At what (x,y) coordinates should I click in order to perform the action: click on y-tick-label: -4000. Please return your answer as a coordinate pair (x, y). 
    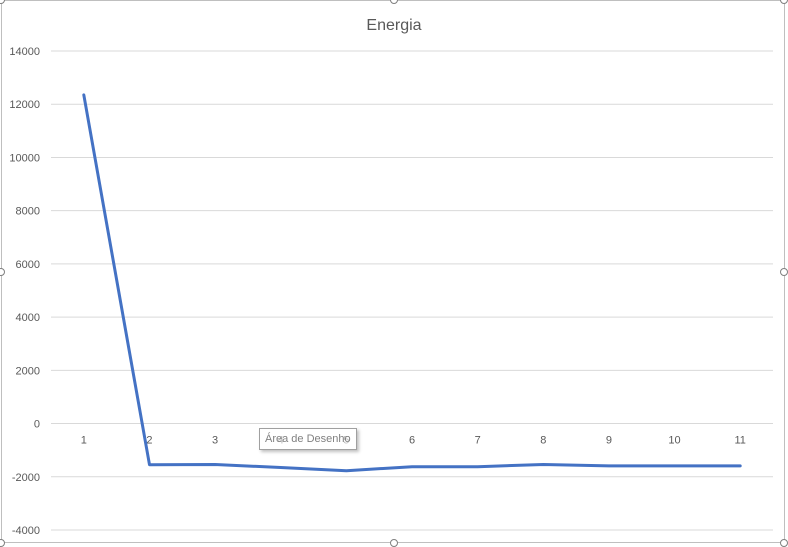
    Looking at the image, I should click on (26, 531).